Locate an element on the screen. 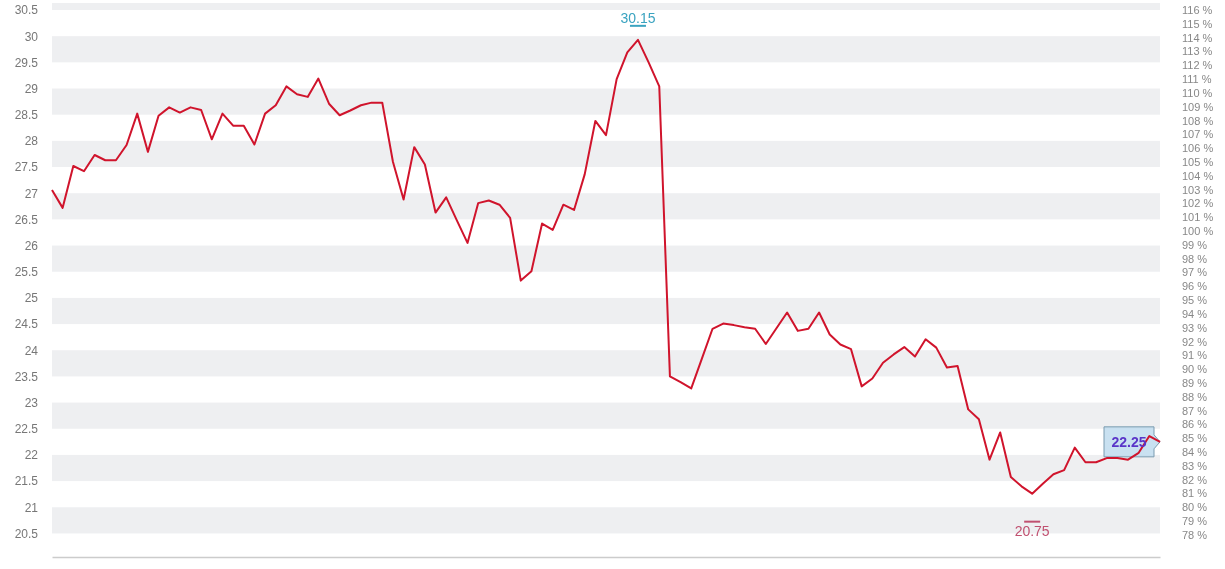 This screenshot has width=1225, height=569. y2-tick-label: 102 % is located at coordinates (1198, 203).